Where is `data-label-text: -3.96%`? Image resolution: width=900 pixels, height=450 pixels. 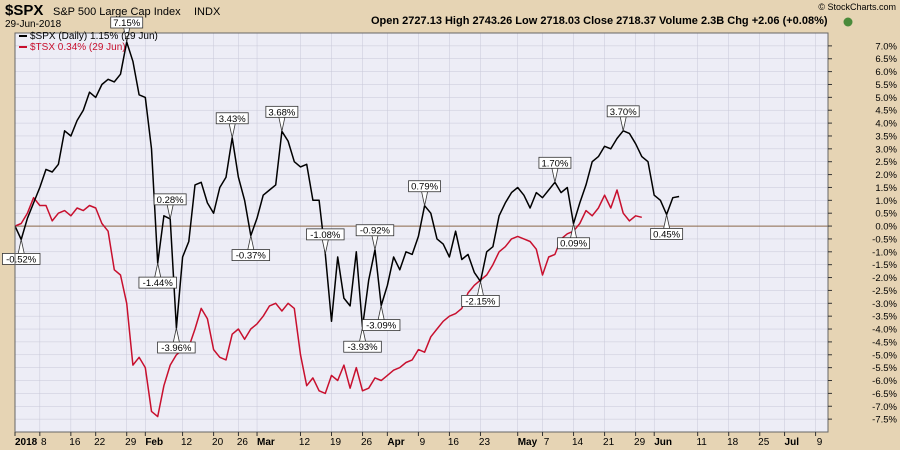 data-label-text: -3.96% is located at coordinates (176, 348).